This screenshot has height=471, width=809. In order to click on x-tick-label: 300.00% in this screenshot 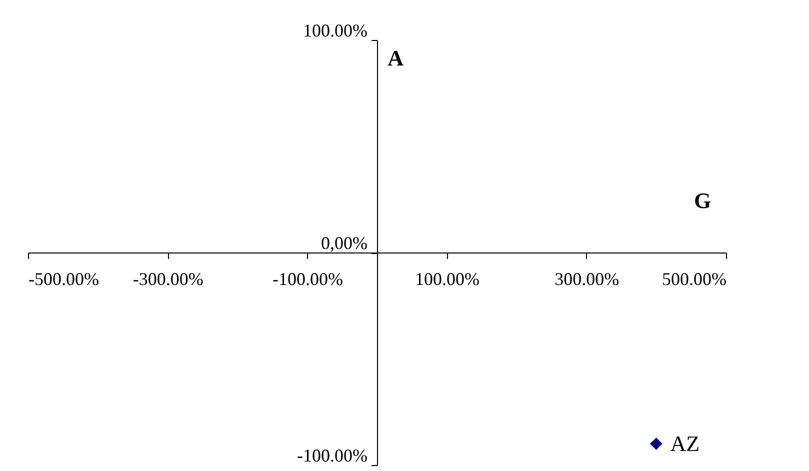, I will do `click(587, 279)`.